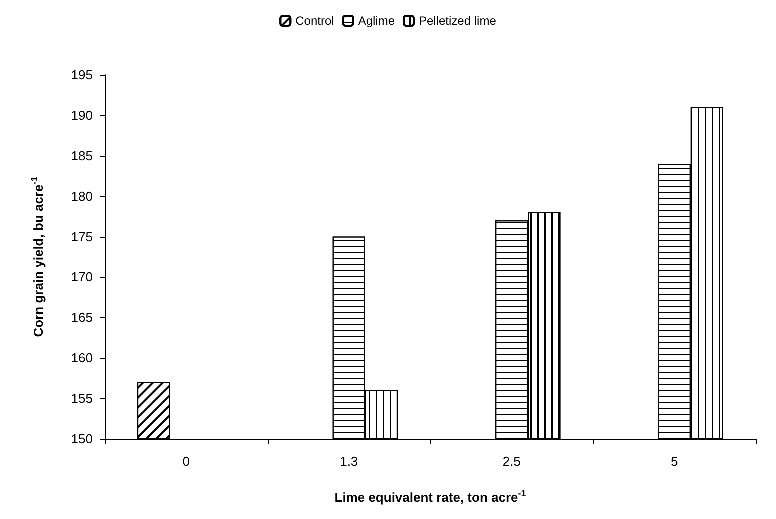  Describe the element at coordinates (82, 398) in the screenshot. I see `y-tick-label: 155` at that location.